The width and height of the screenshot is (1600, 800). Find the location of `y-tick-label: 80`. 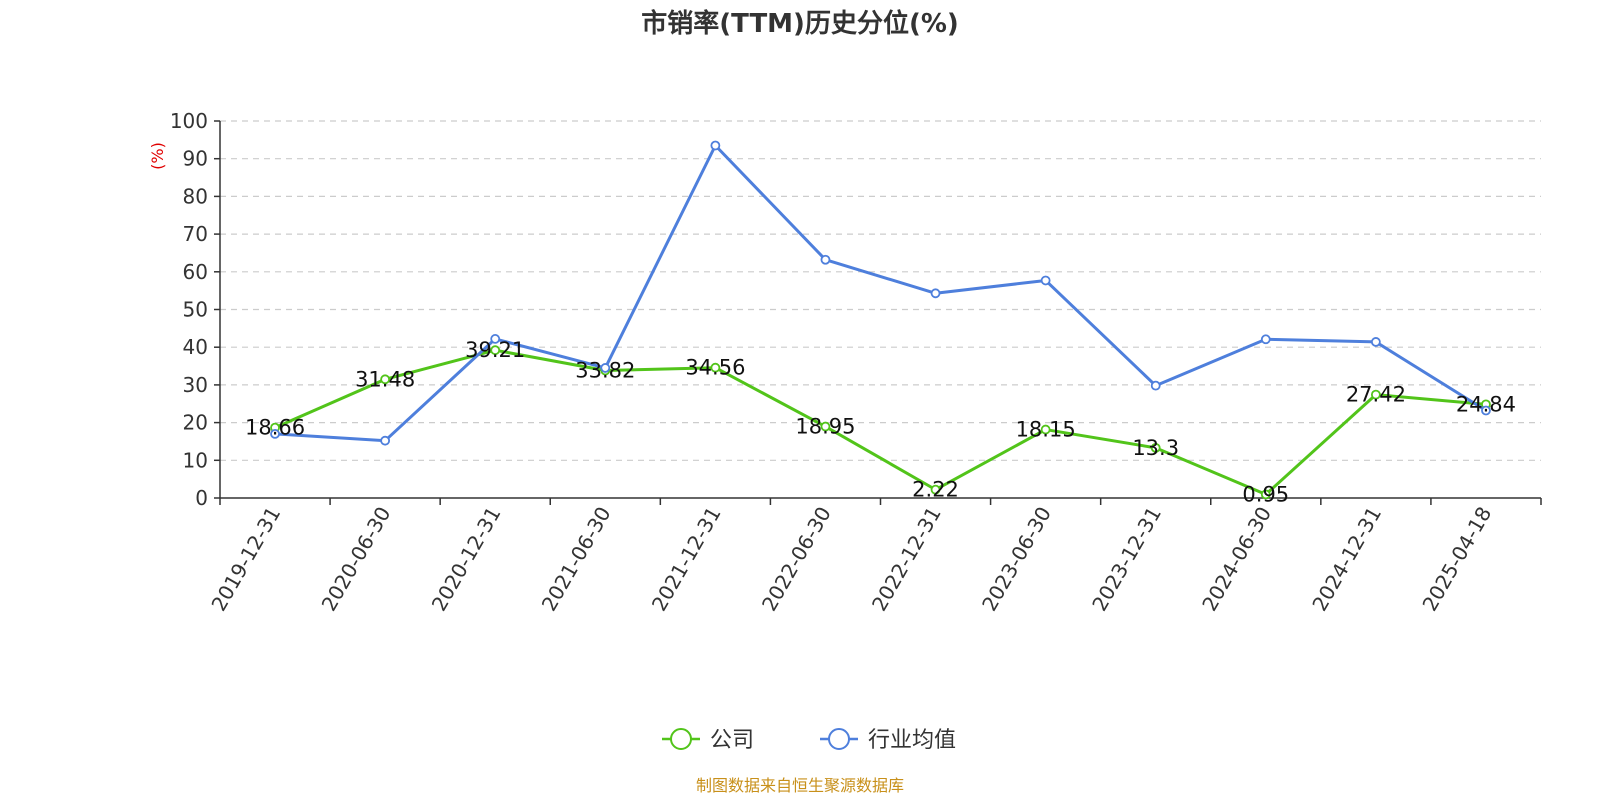

y-tick-label: 80 is located at coordinates (195, 196).